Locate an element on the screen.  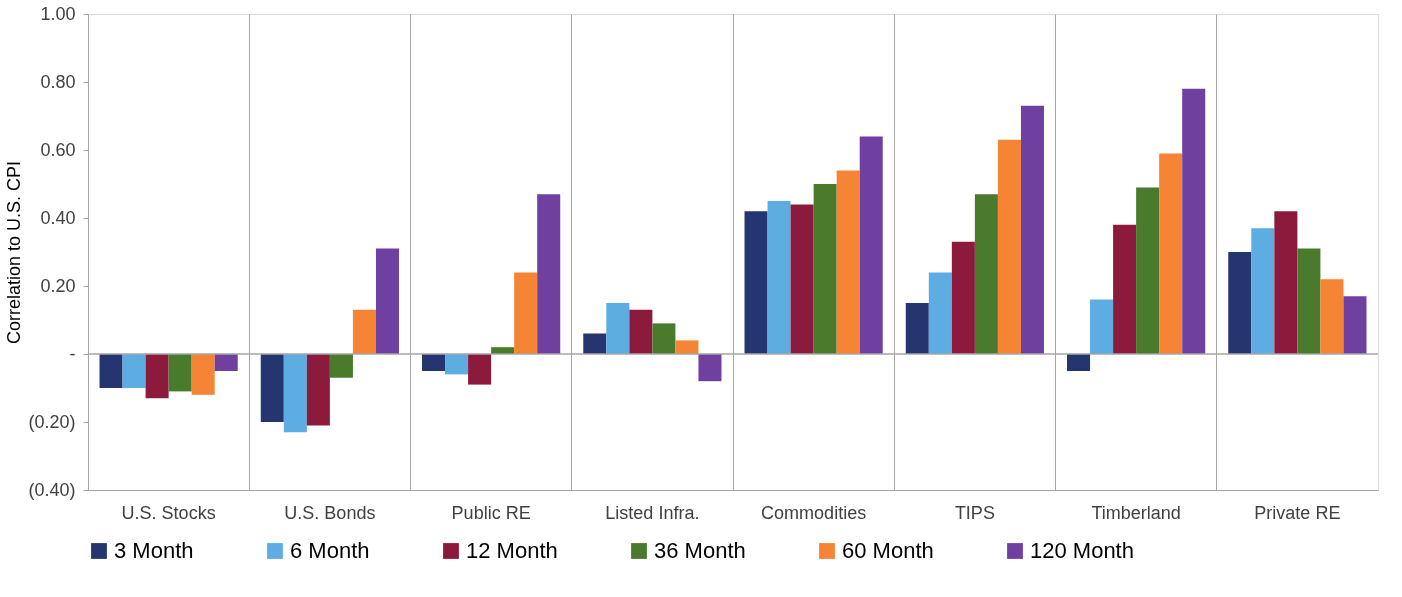
y-tick-label: 0.20 is located at coordinates (58, 285).